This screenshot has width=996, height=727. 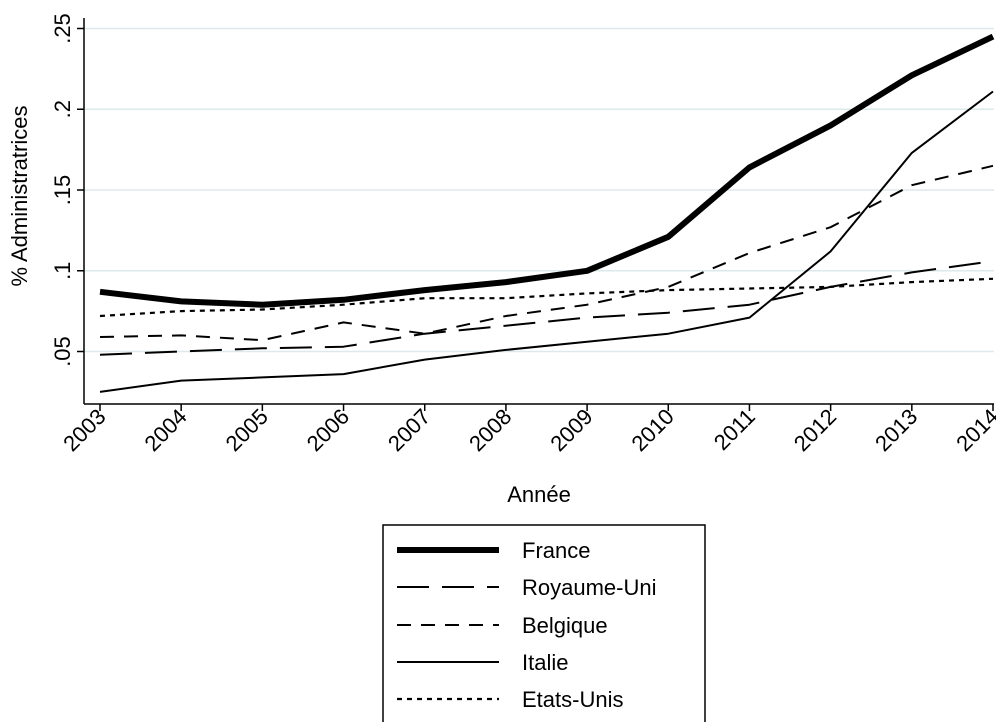 I want to click on y-tick-label: .1, so click(x=62, y=271).